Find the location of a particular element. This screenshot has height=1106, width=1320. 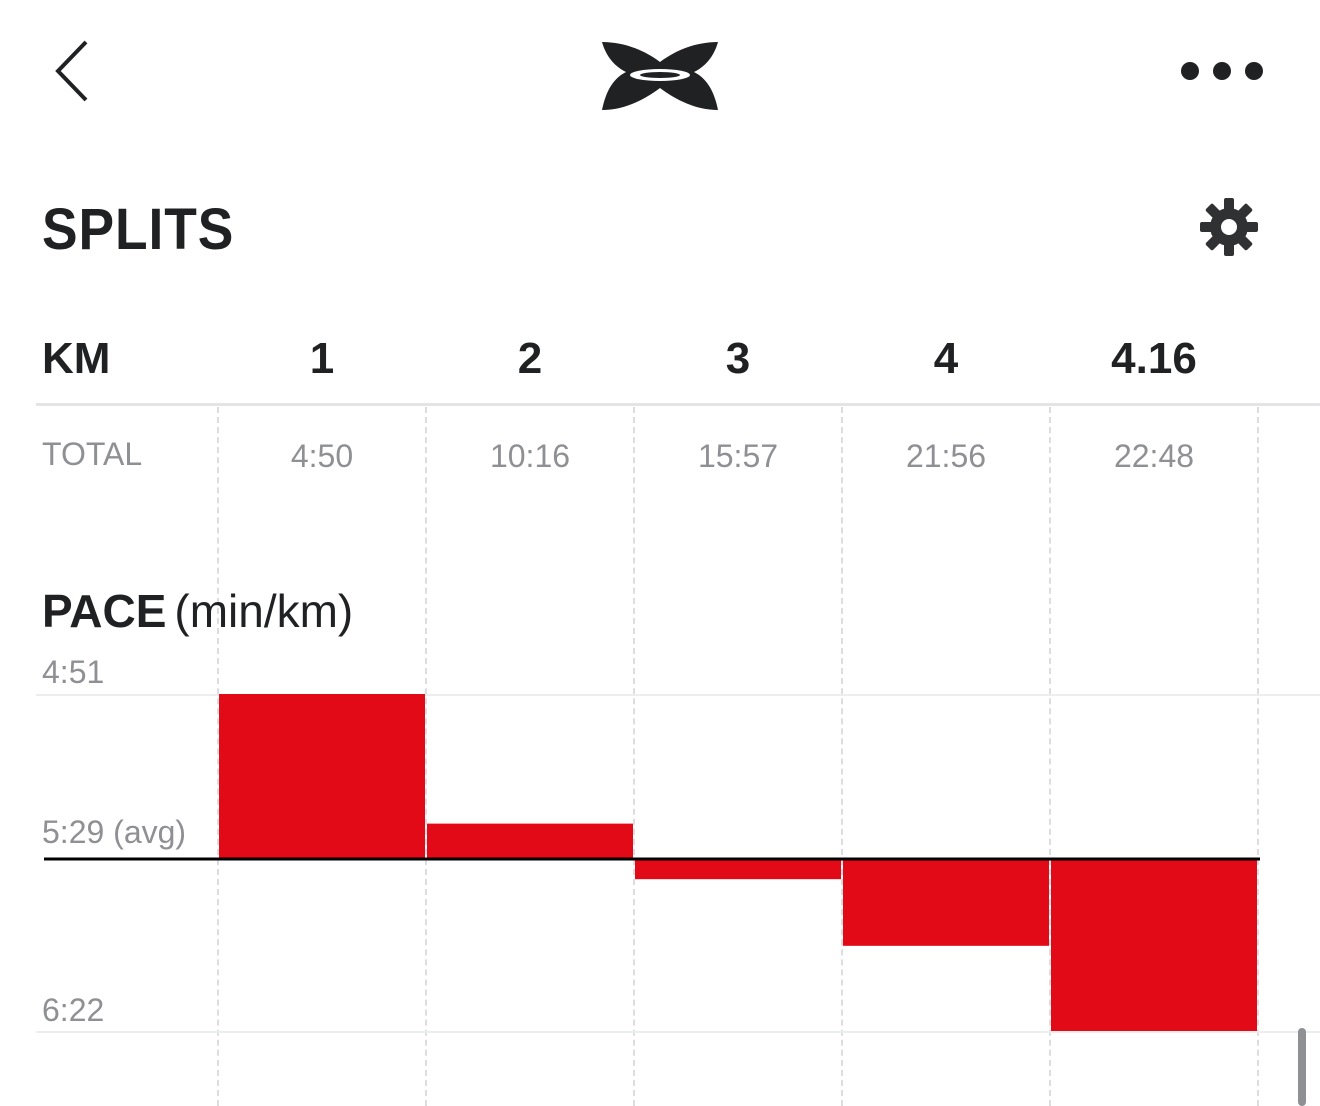

km-column-3: 3 is located at coordinates (738, 358).